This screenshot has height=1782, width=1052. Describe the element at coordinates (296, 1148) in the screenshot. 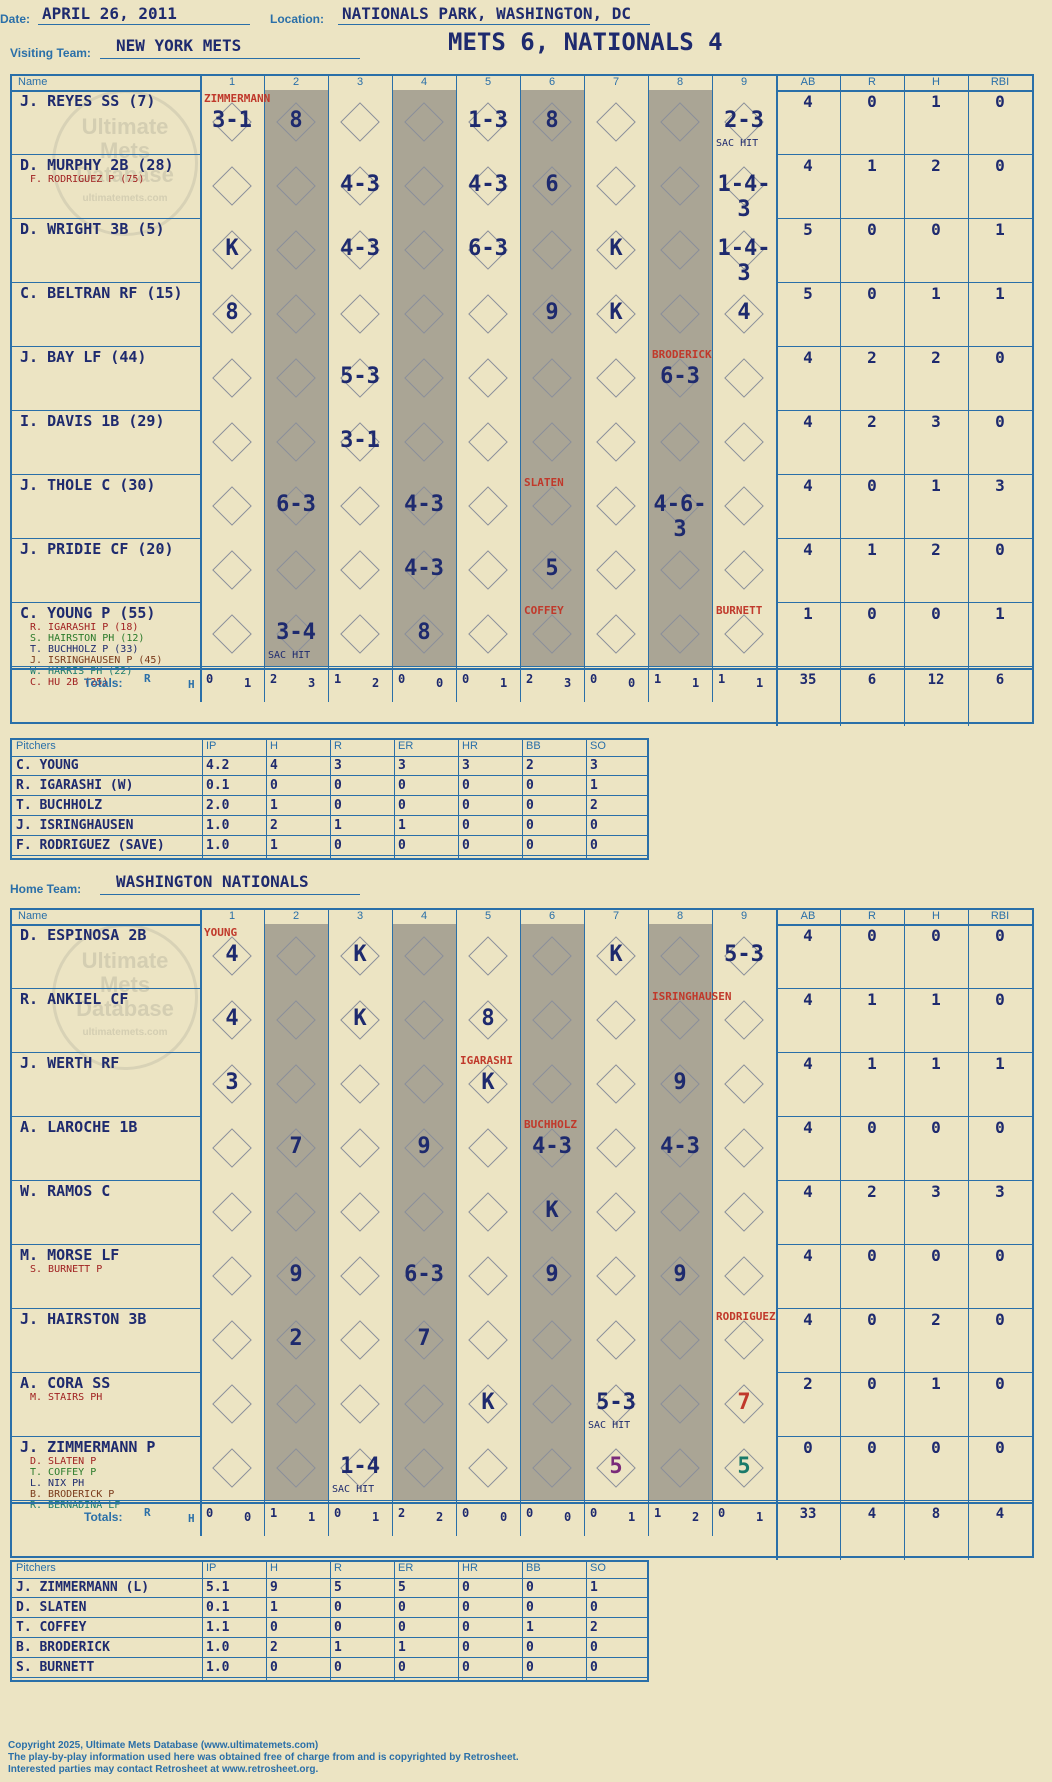

I see `play-cell: 7` at that location.